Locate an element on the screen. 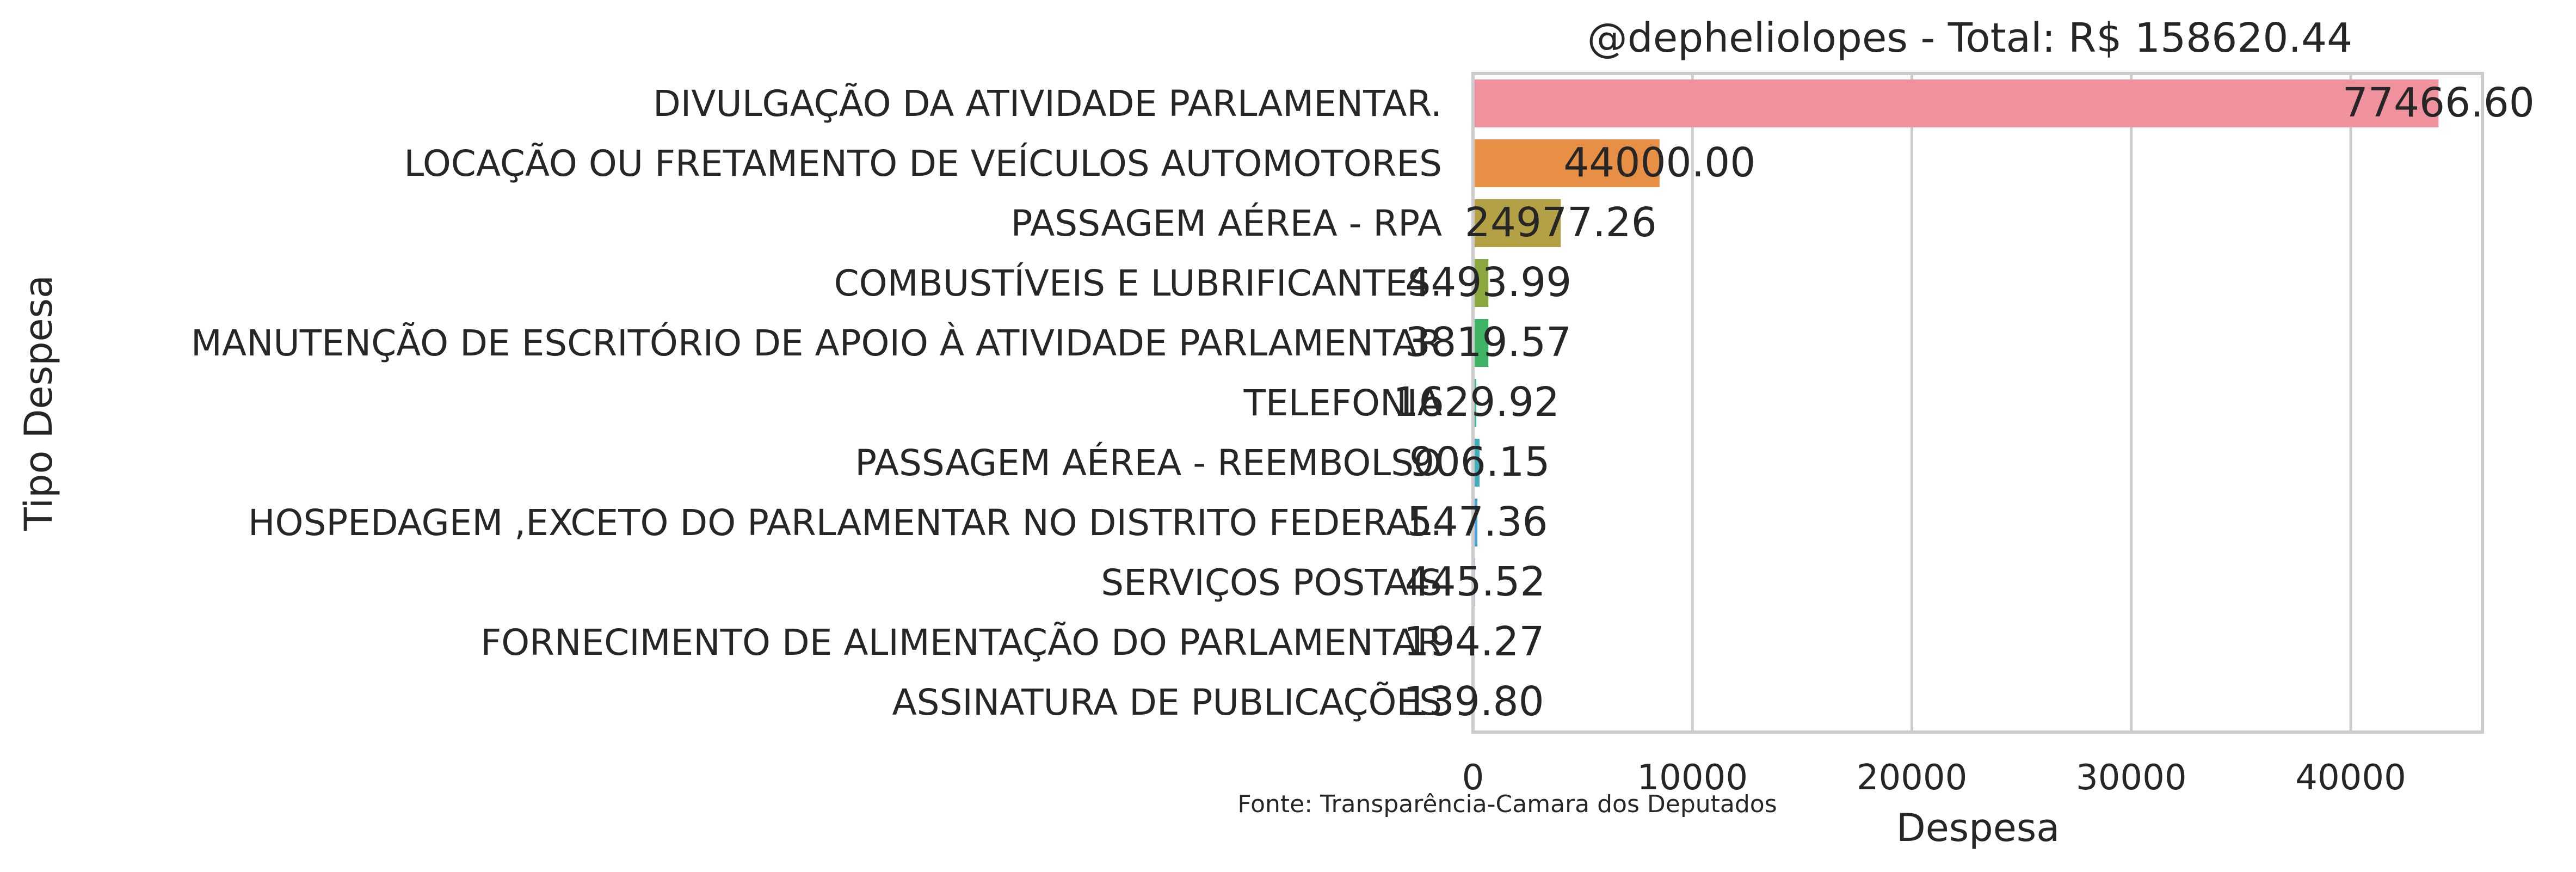 This screenshot has width=2576, height=872. x-tick-label: 40000 is located at coordinates (2350, 778).